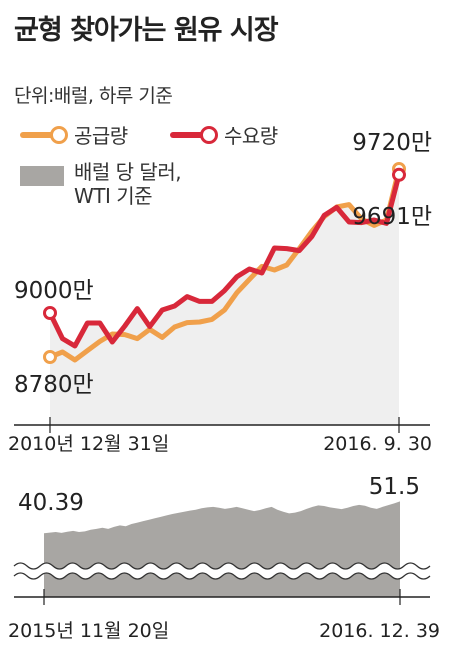 The width and height of the screenshot is (450, 659). Describe the element at coordinates (54, 385) in the screenshot. I see `supply-start-label: 8780만` at that location.